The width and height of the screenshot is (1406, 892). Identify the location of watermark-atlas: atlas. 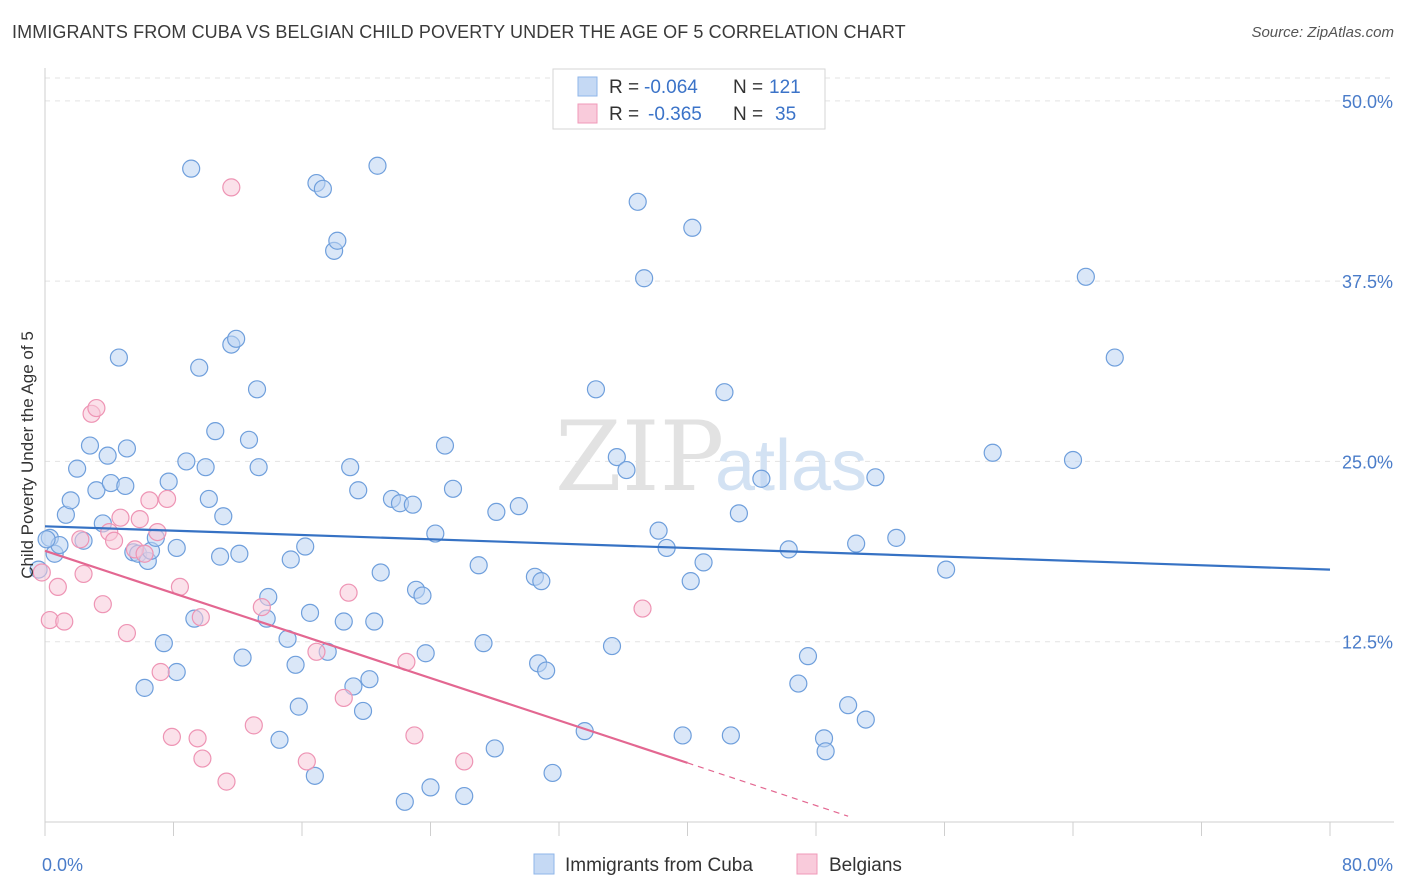
(791, 466).